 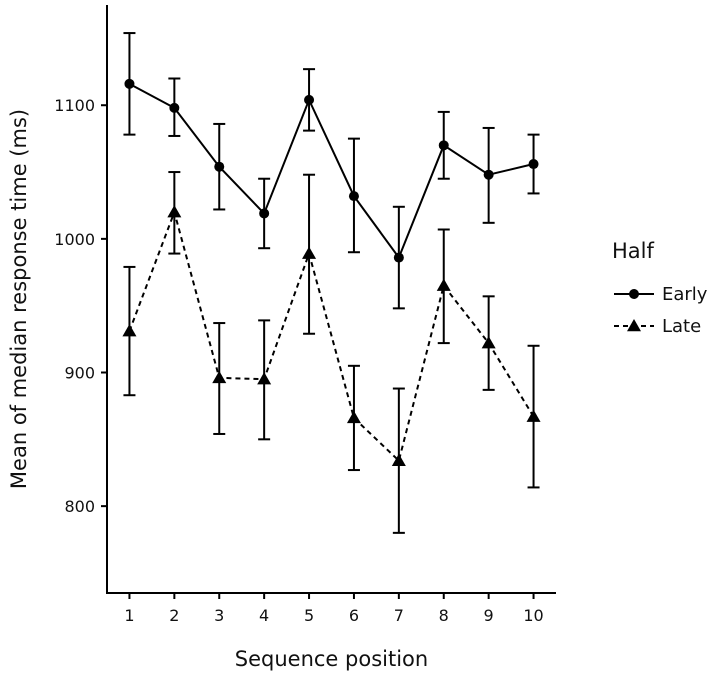 I want to click on legend: Half Early Late, so click(x=660, y=288).